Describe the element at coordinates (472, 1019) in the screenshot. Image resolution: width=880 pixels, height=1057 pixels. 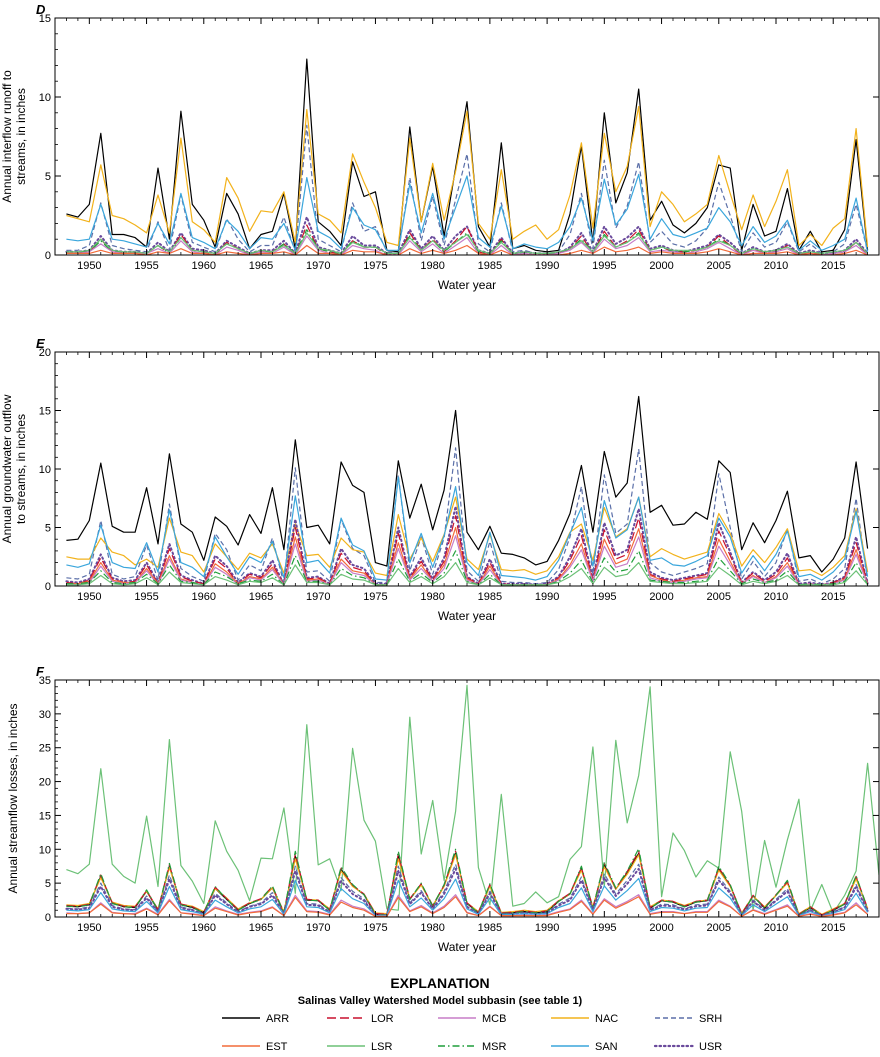
I see `legend-item-mcb: MCB` at that location.